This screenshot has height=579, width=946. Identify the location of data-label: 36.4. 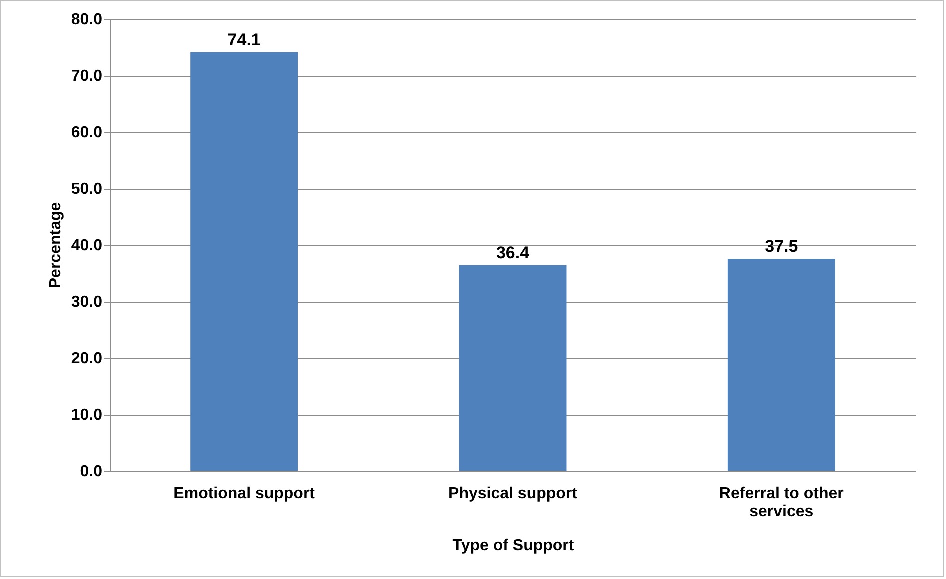
(513, 252).